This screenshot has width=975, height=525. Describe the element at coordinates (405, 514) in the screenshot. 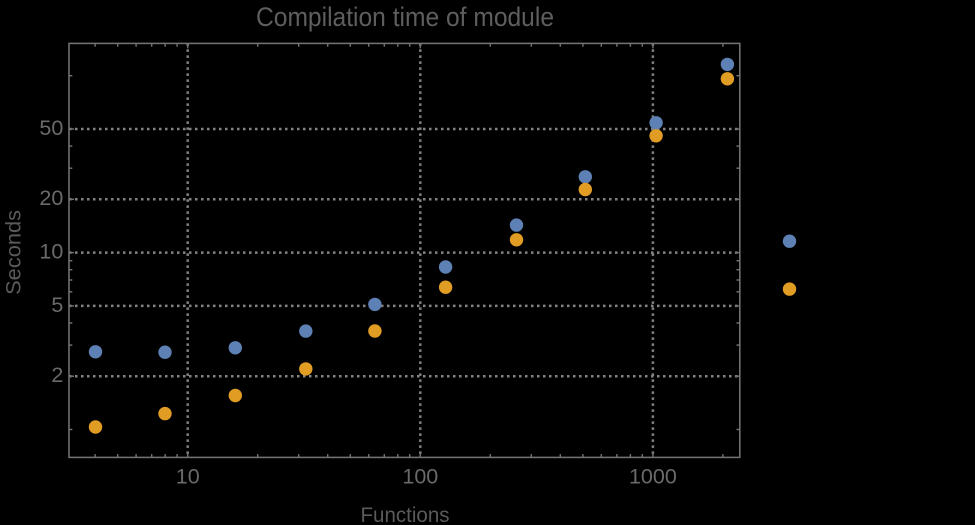

I see `svg-text: Functions` at that location.